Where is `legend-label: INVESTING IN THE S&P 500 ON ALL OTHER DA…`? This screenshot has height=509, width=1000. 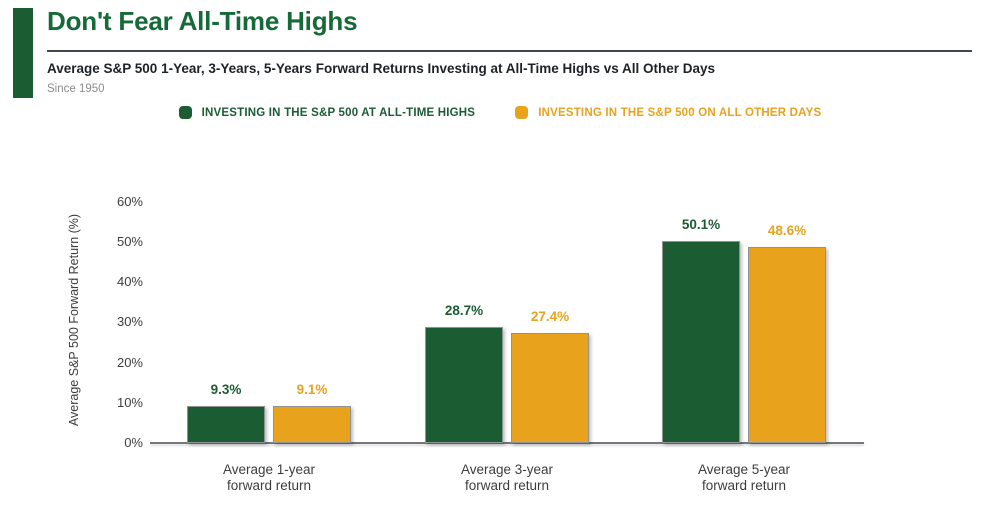 legend-label: INVESTING IN THE S&P 500 ON ALL OTHER DA… is located at coordinates (680, 112).